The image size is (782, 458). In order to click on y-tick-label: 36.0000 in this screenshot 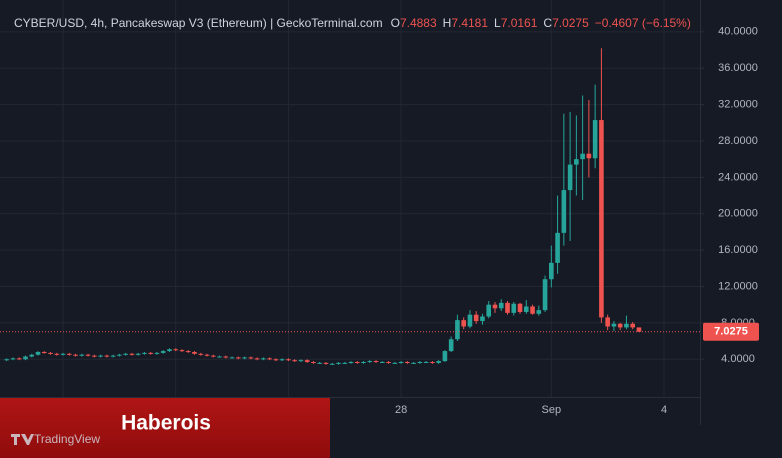, I will do `click(738, 68)`.